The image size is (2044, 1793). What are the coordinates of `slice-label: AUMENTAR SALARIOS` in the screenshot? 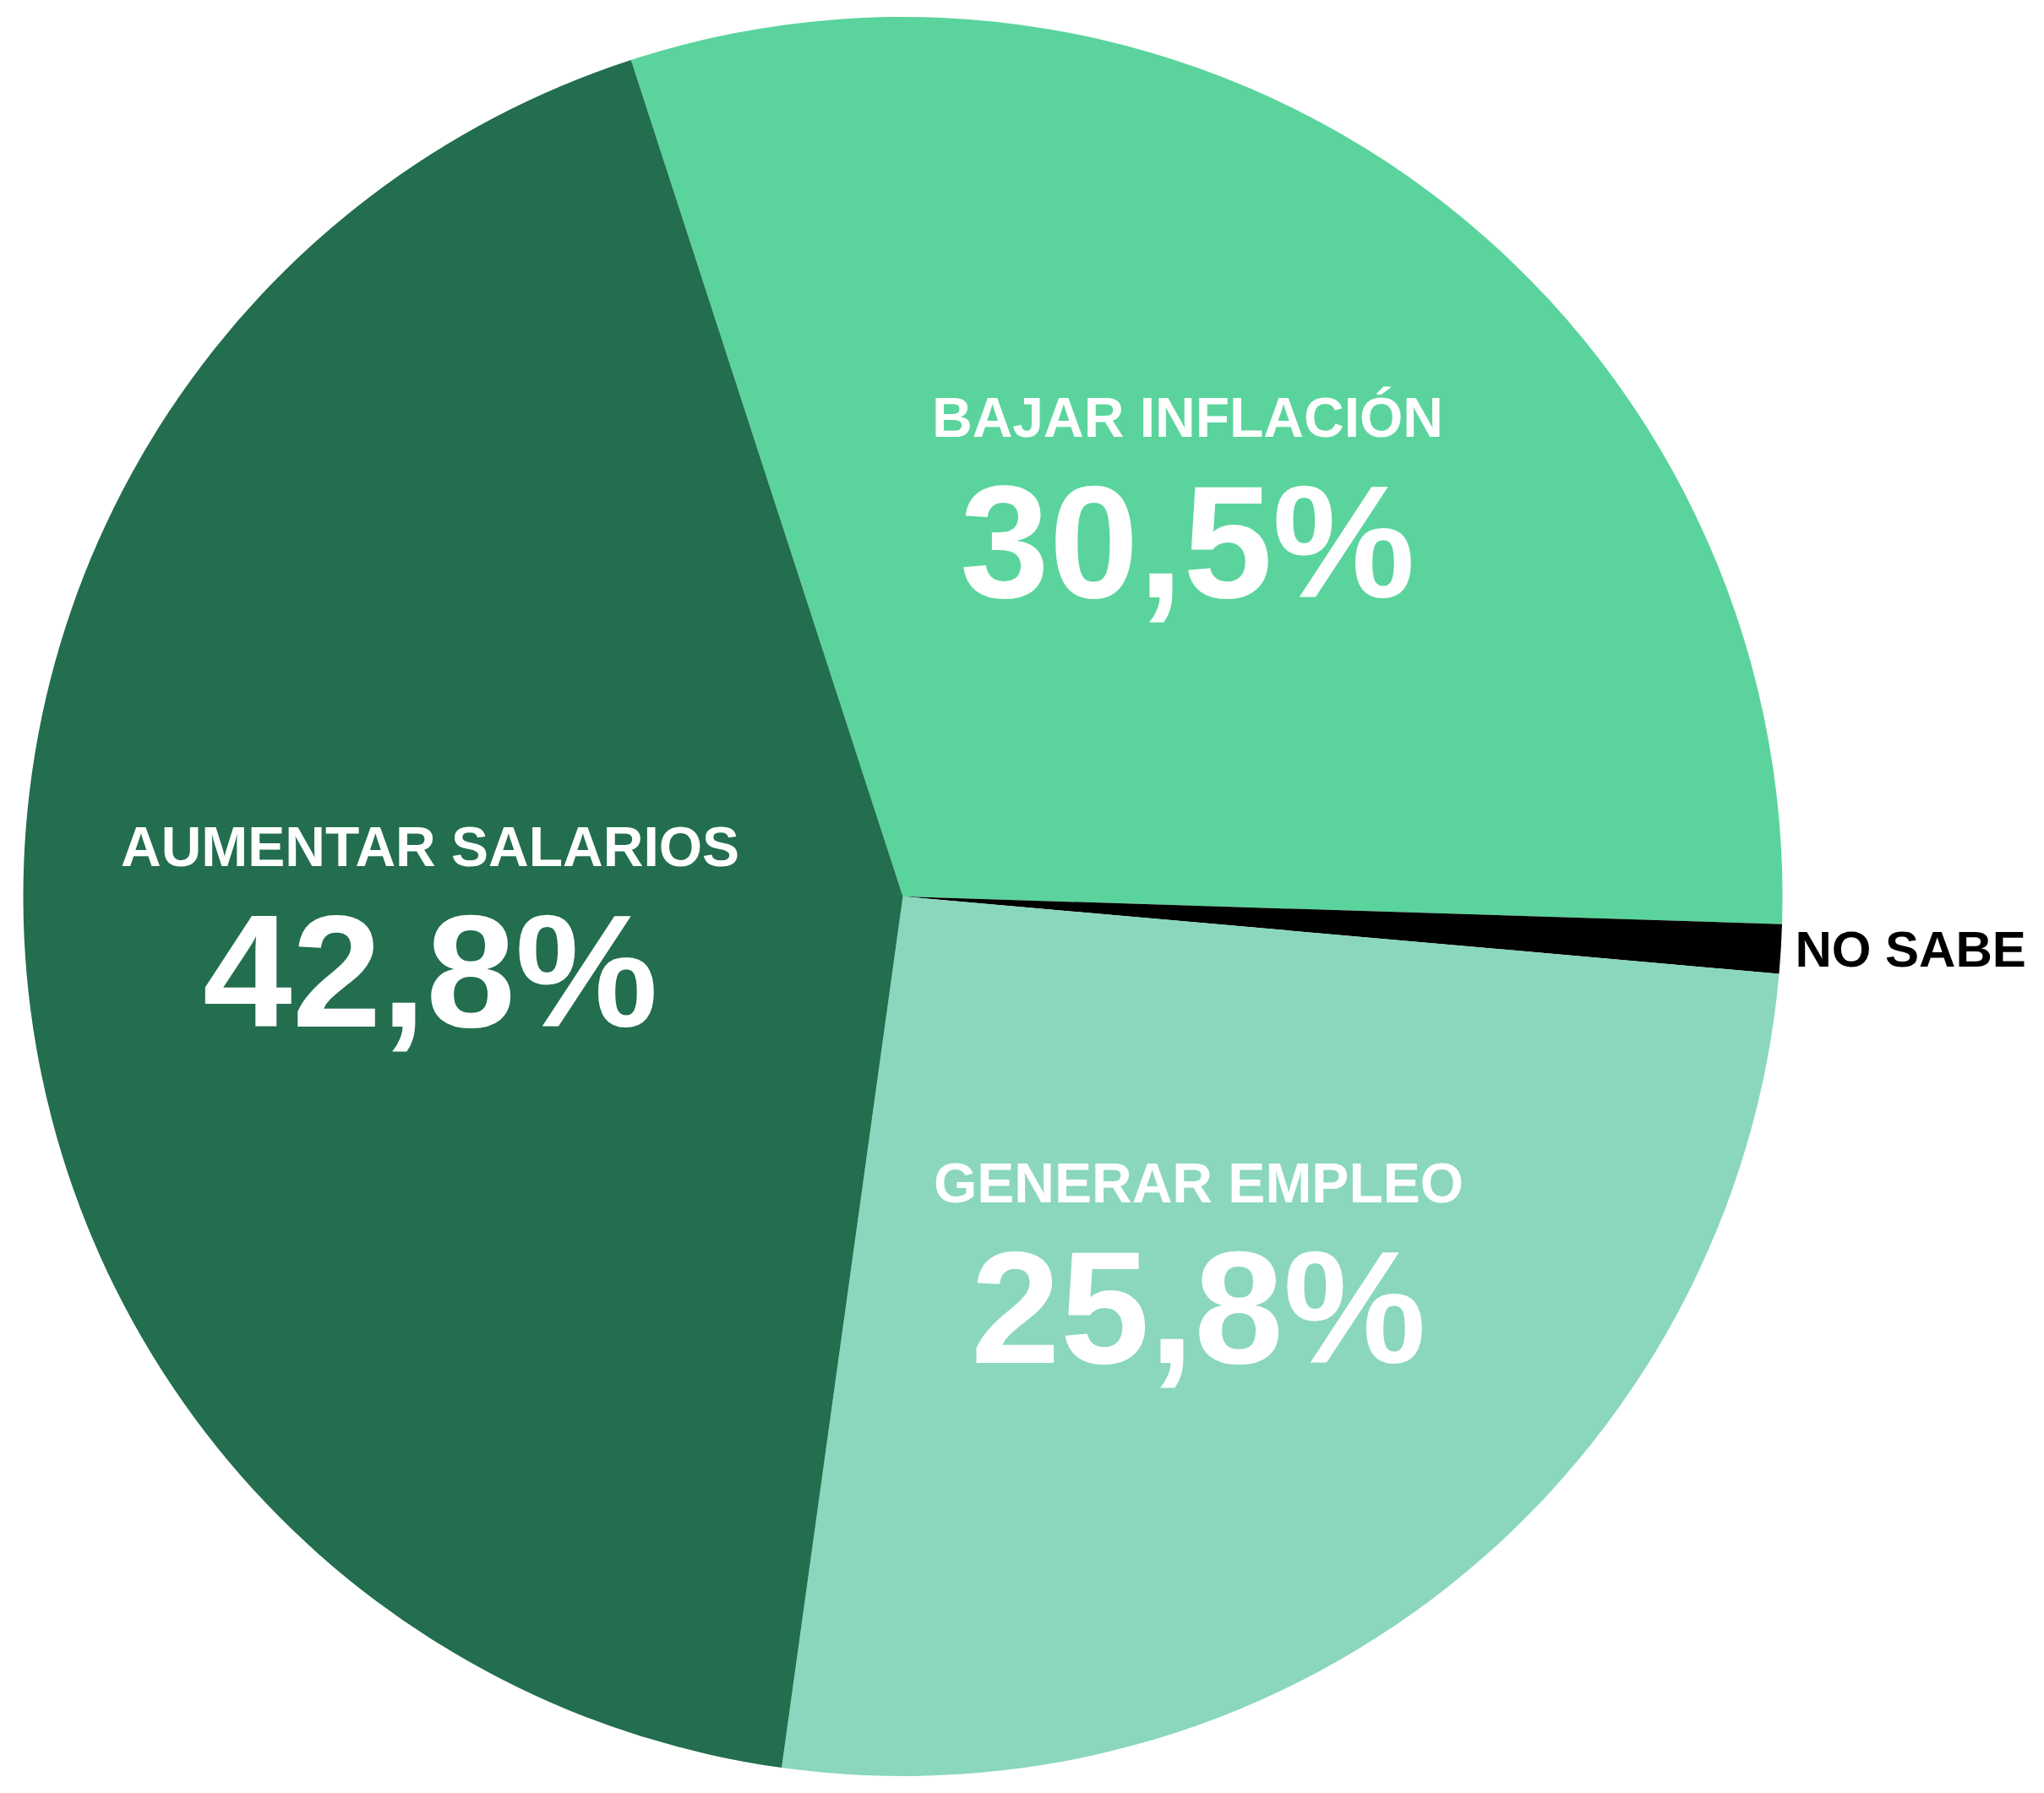 It's located at (430, 846).